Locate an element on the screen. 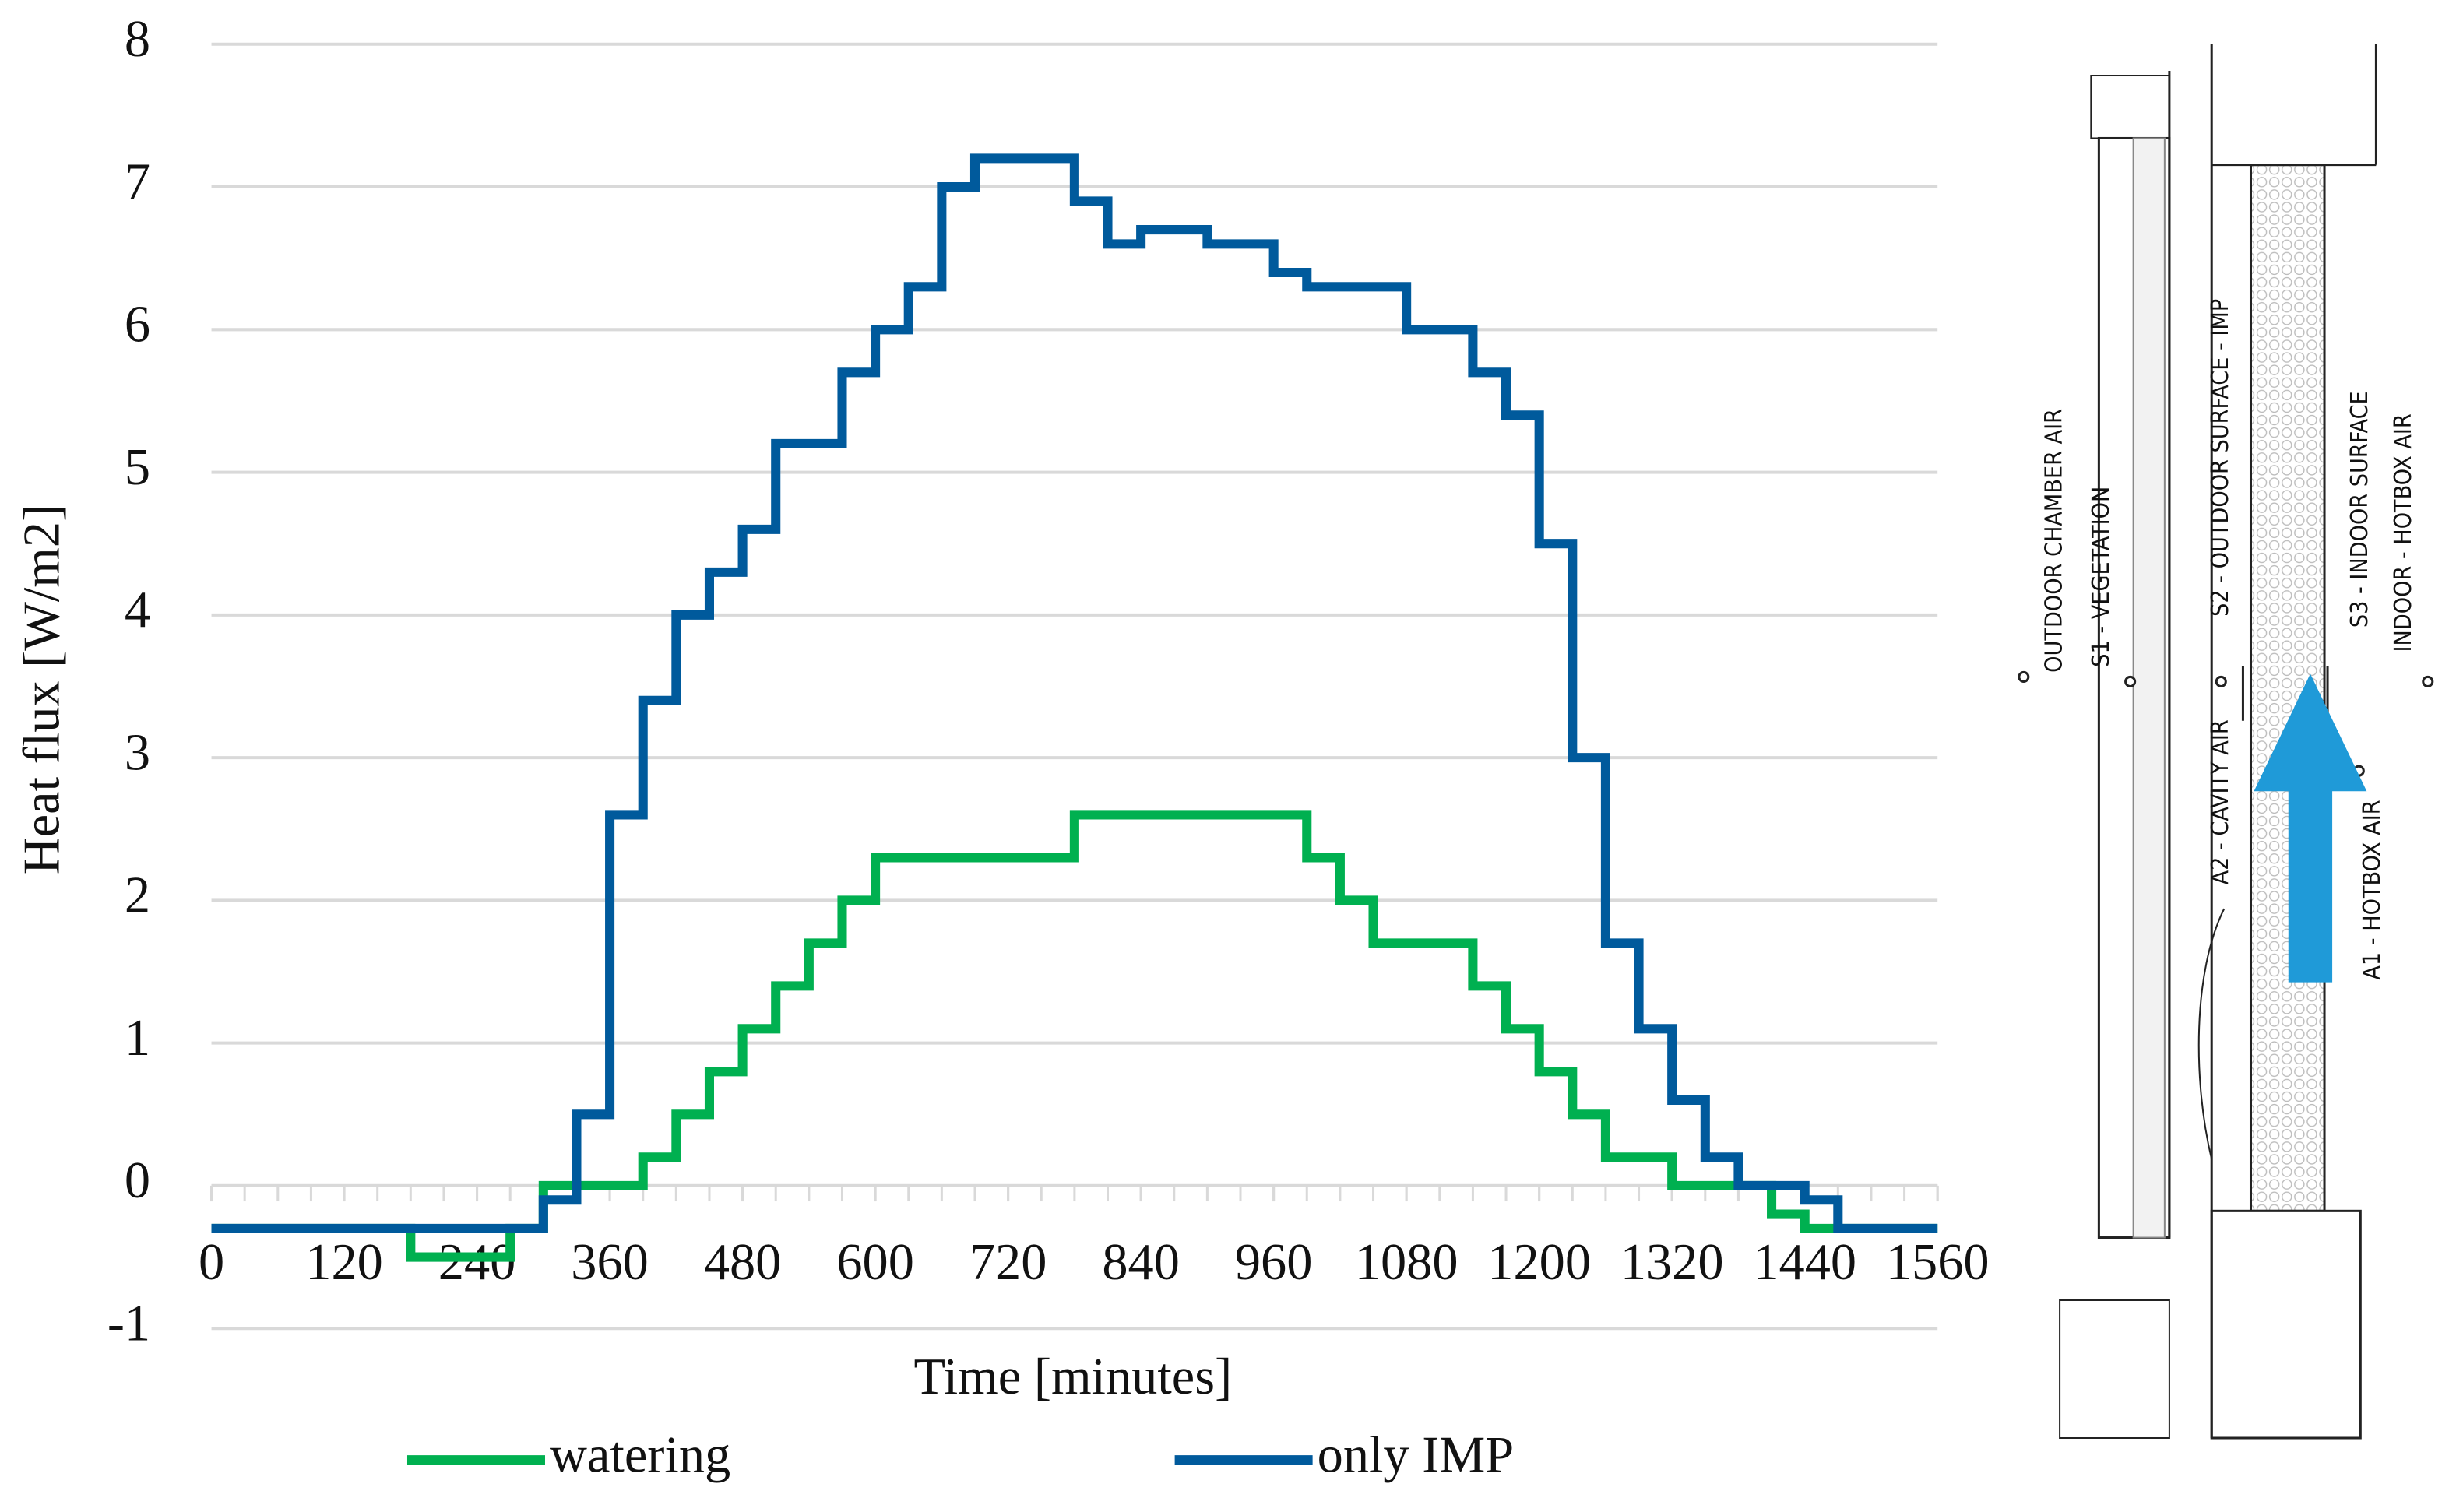  diagram-label: S3 - INDOOR SURFACE is located at coordinates (2359, 509).